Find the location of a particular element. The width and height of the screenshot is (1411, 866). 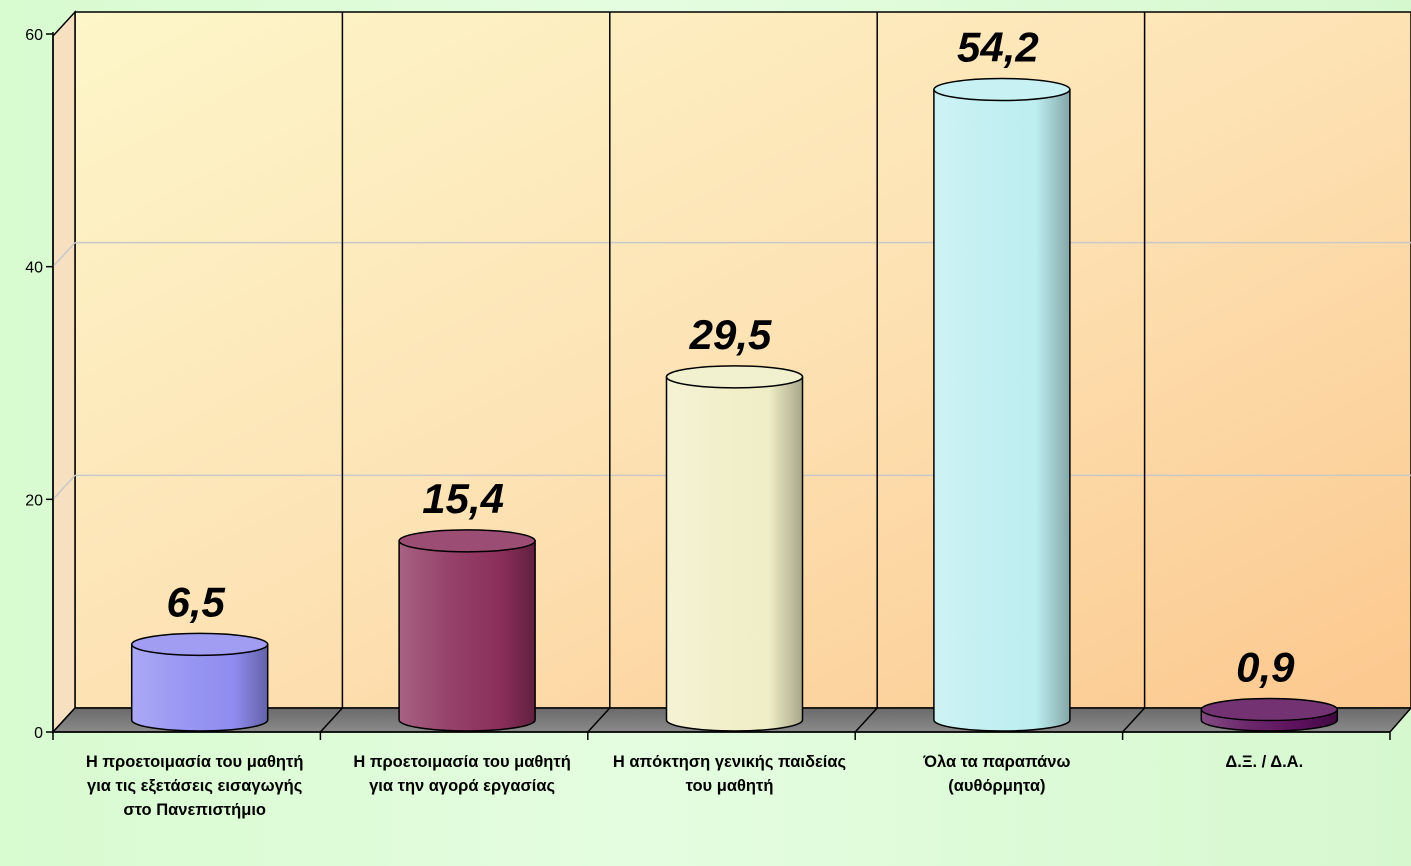

data-label: 6,5 is located at coordinates (196, 601).